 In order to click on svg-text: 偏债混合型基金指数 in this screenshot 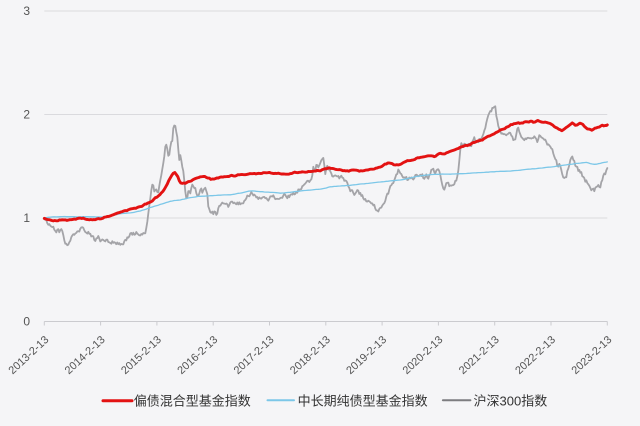, I will do `click(192, 400)`.